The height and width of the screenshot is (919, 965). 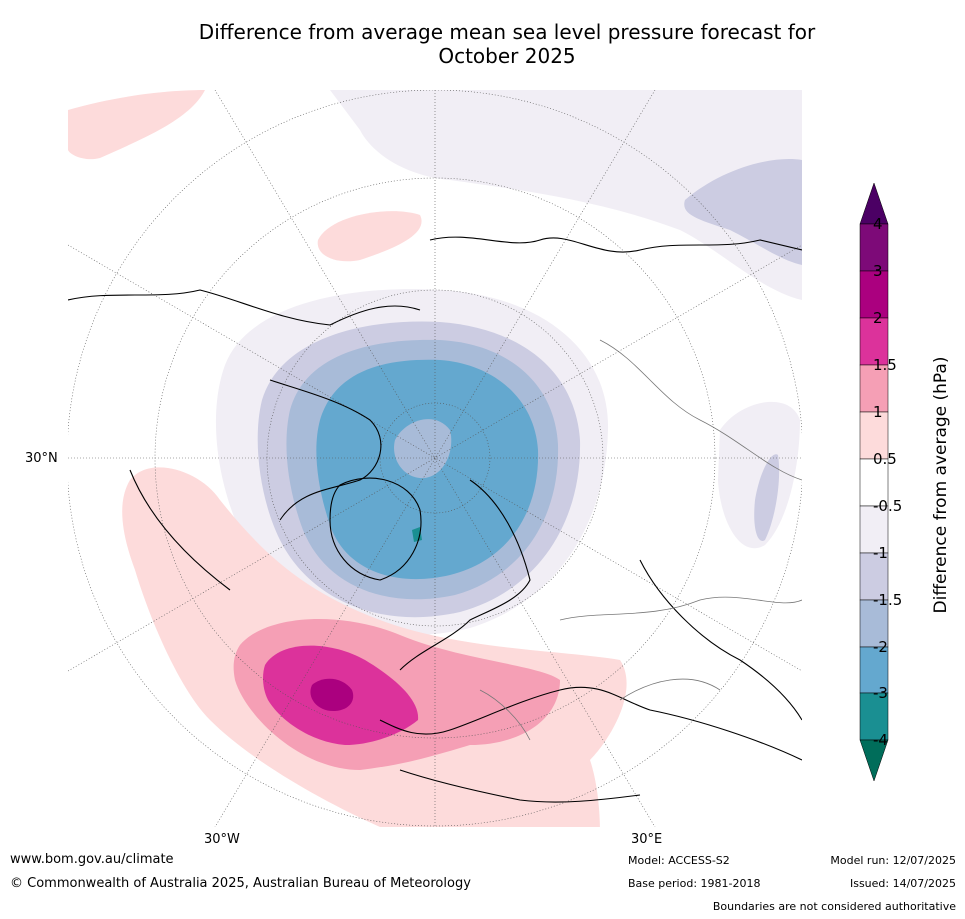 I want to click on lon-label-30e: 30°E, so click(x=647, y=839).